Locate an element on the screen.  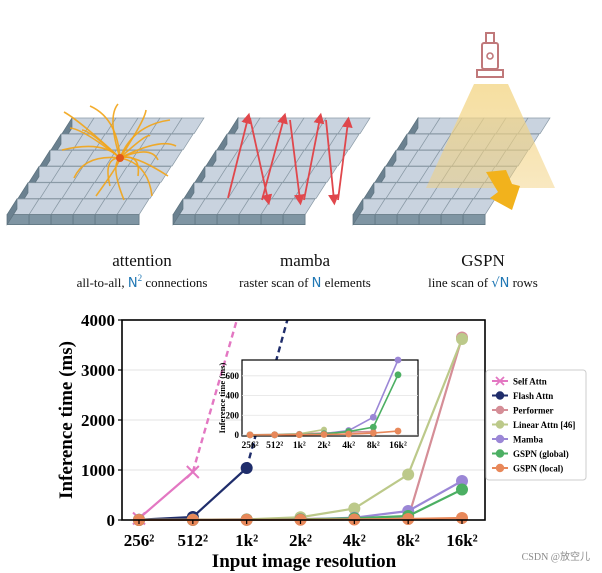
main-y-tick-label: 2000 is located at coordinates (98, 420).